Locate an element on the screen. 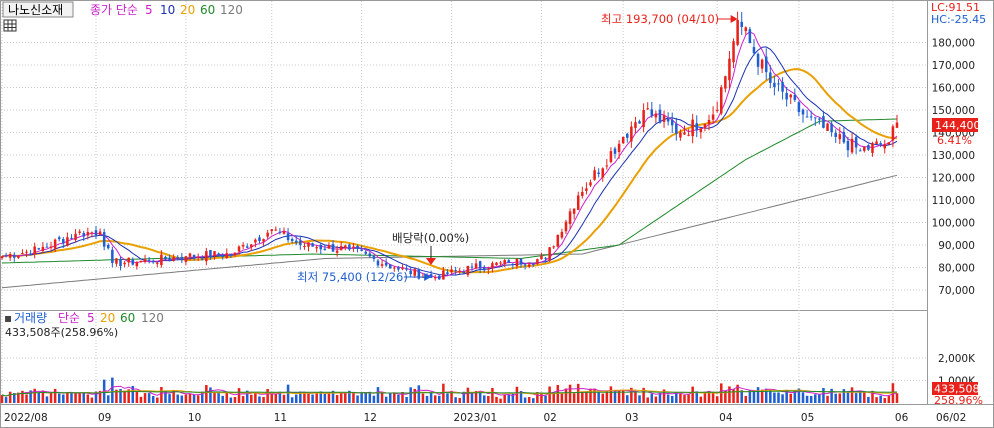 The width and height of the screenshot is (994, 428). legend-ma10: 10 is located at coordinates (167, 10).